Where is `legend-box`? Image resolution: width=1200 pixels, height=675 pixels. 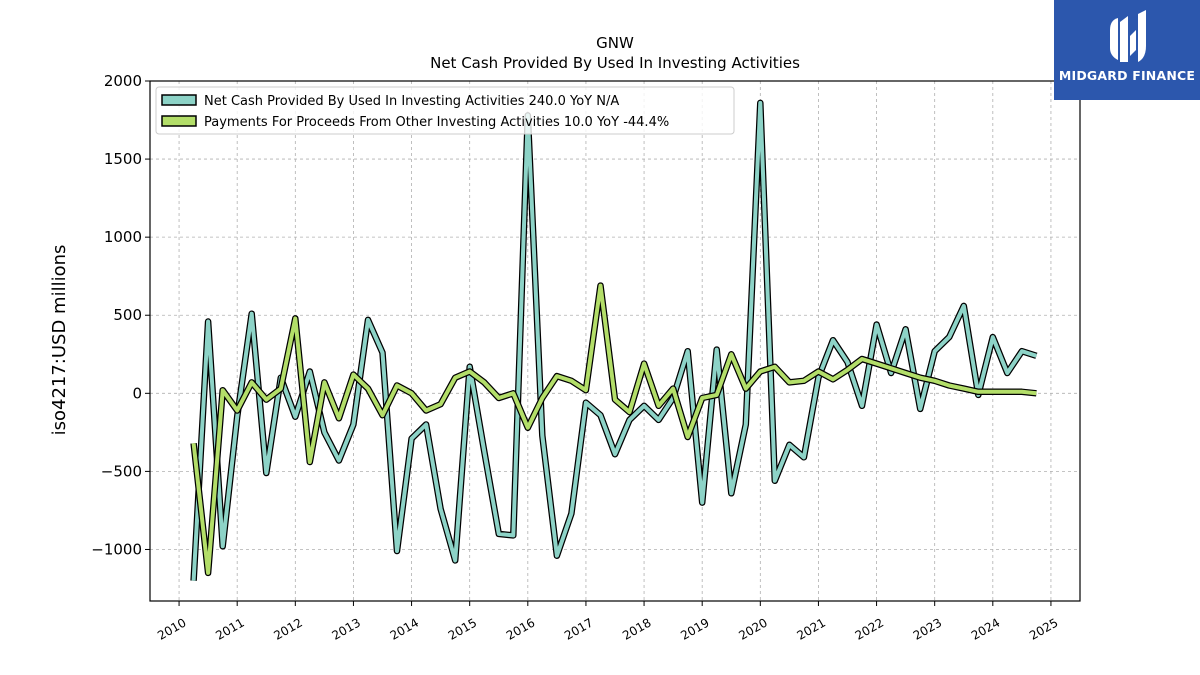
legend-box is located at coordinates (445, 110).